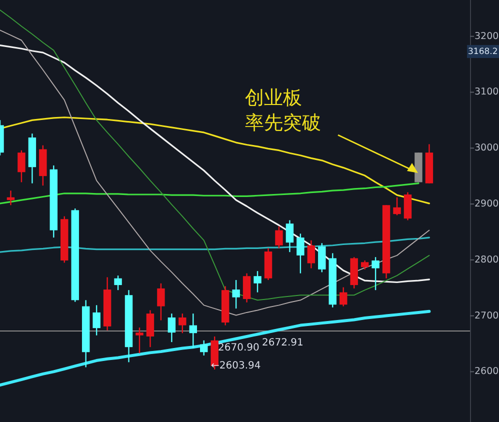 The width and height of the screenshot is (499, 422). I want to click on y-tick-label: 2800, so click(486, 260).